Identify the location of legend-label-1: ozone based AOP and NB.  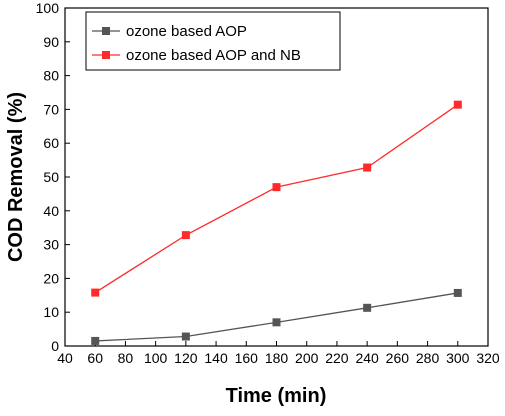
(213, 55).